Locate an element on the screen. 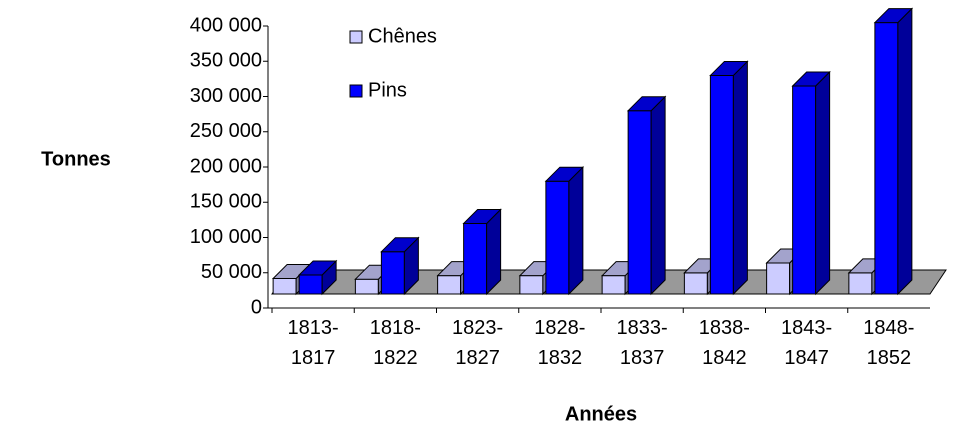 The width and height of the screenshot is (961, 431). x-tick-label: 1843-1847 is located at coordinates (807, 343).